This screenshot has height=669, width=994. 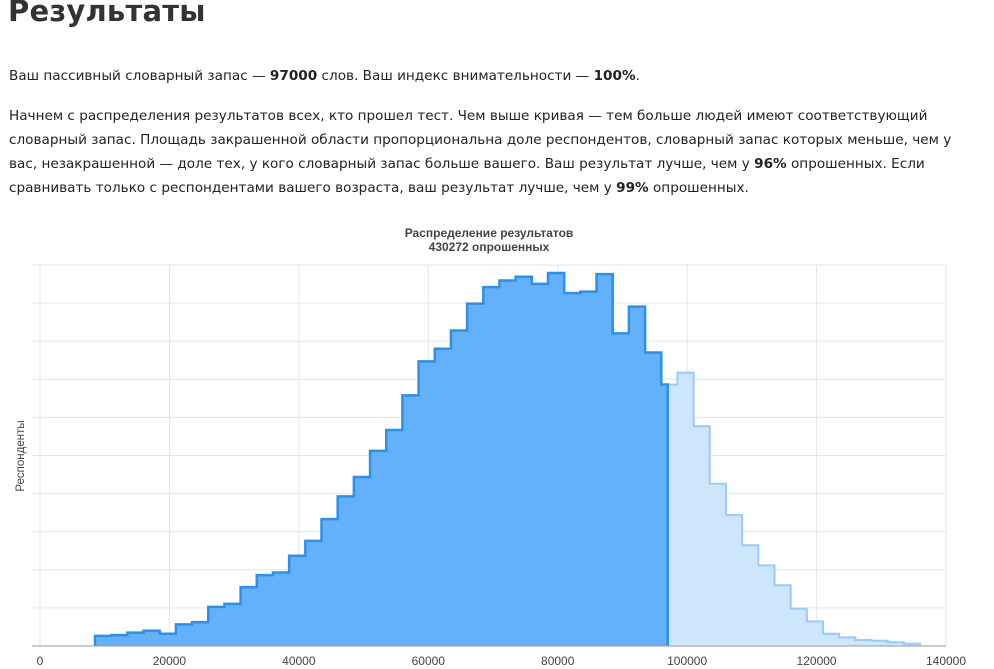 What do you see at coordinates (170, 661) in the screenshot?
I see `x-tick-label: 20000` at bounding box center [170, 661].